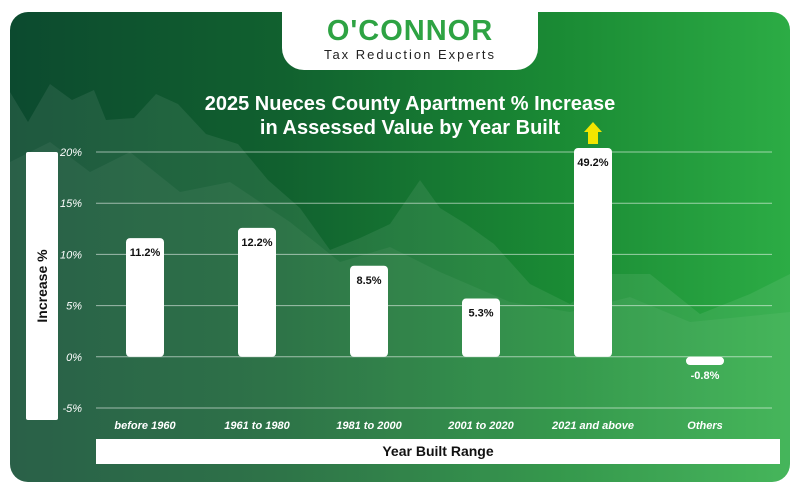  Describe the element at coordinates (257, 426) in the screenshot. I see `x-tick-label: 1961 to 1980` at that location.